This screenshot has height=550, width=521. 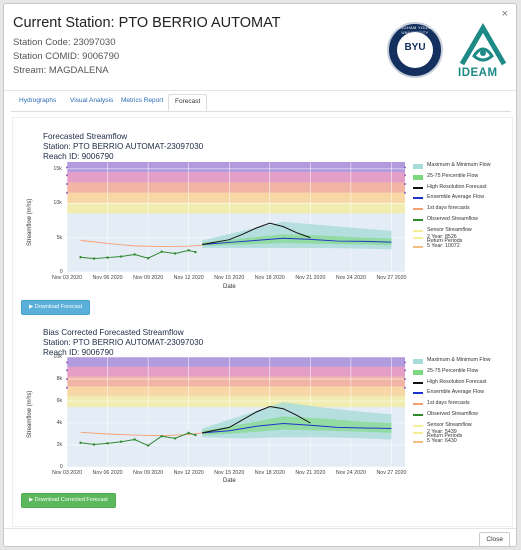 I want to click on legend-item: 5 Year: 6430, so click(x=462, y=442).